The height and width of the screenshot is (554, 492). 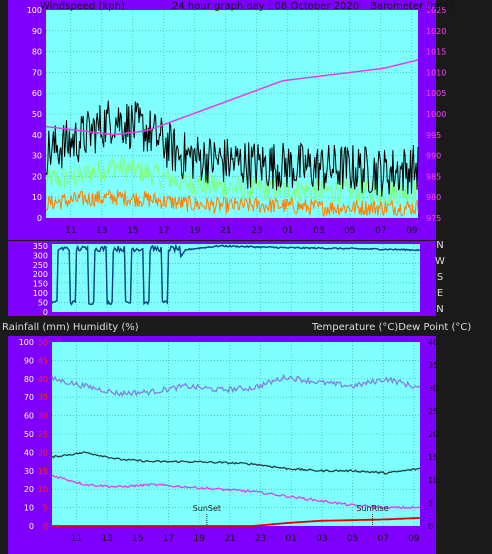 I want to click on temperature-y-tick: 15, so click(x=433, y=457).